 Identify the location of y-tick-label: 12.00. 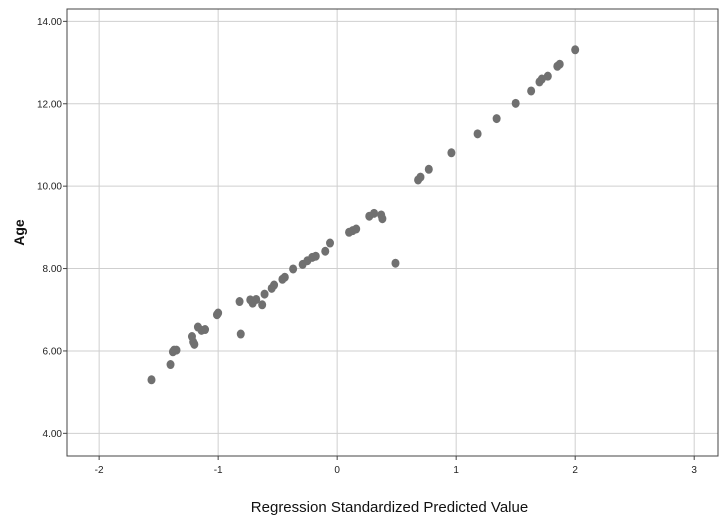
(49, 104).